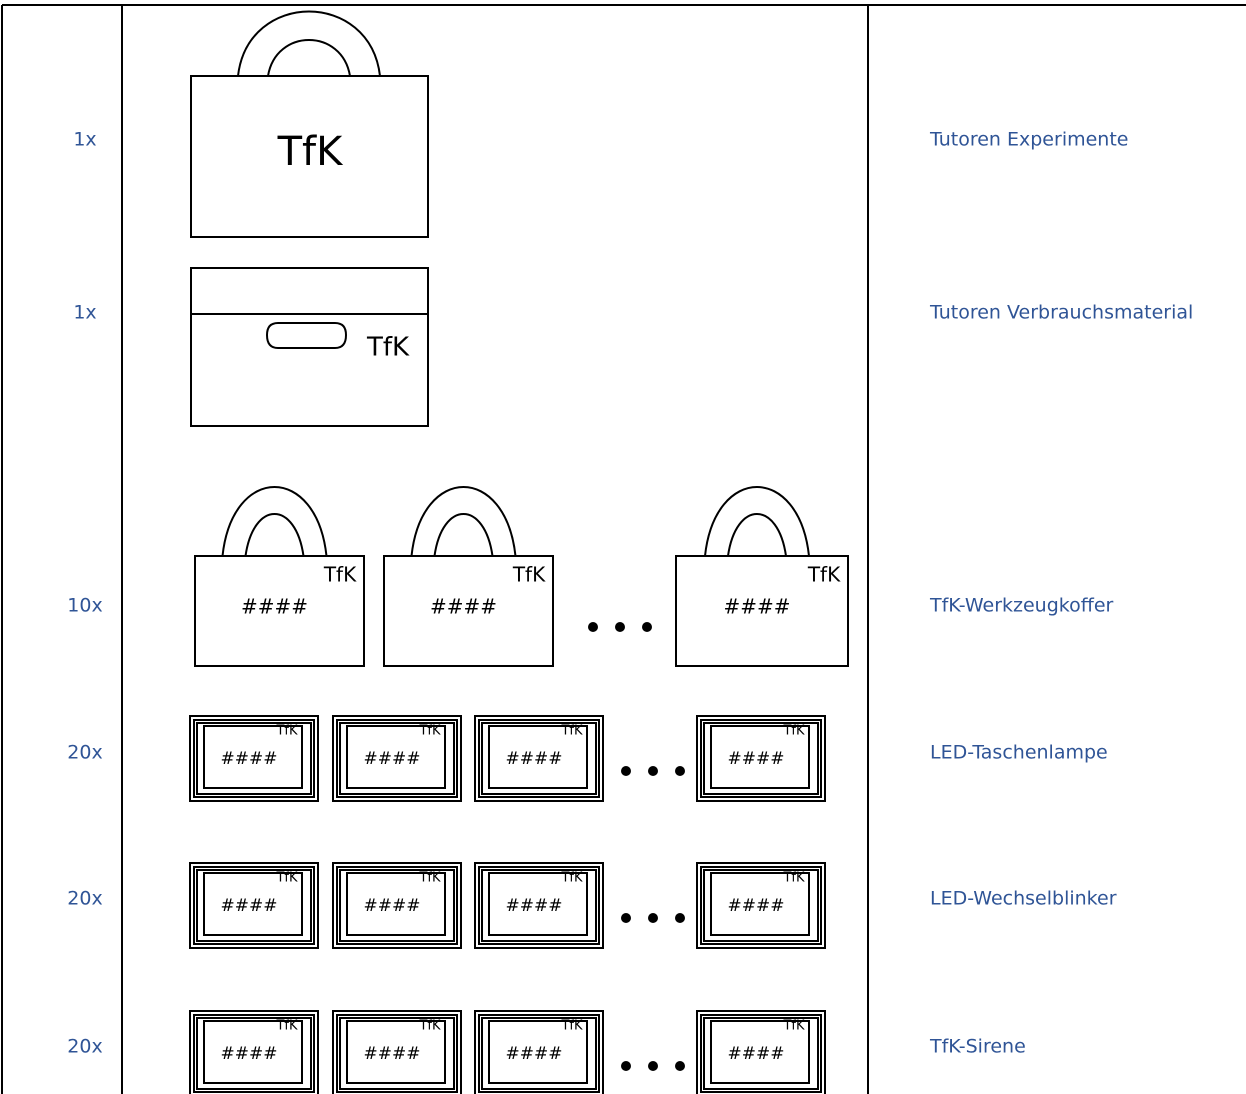 The image size is (1246, 1094). Describe the element at coordinates (1028, 140) in the screenshot. I see `item-label: Tutoren Experimente` at that location.